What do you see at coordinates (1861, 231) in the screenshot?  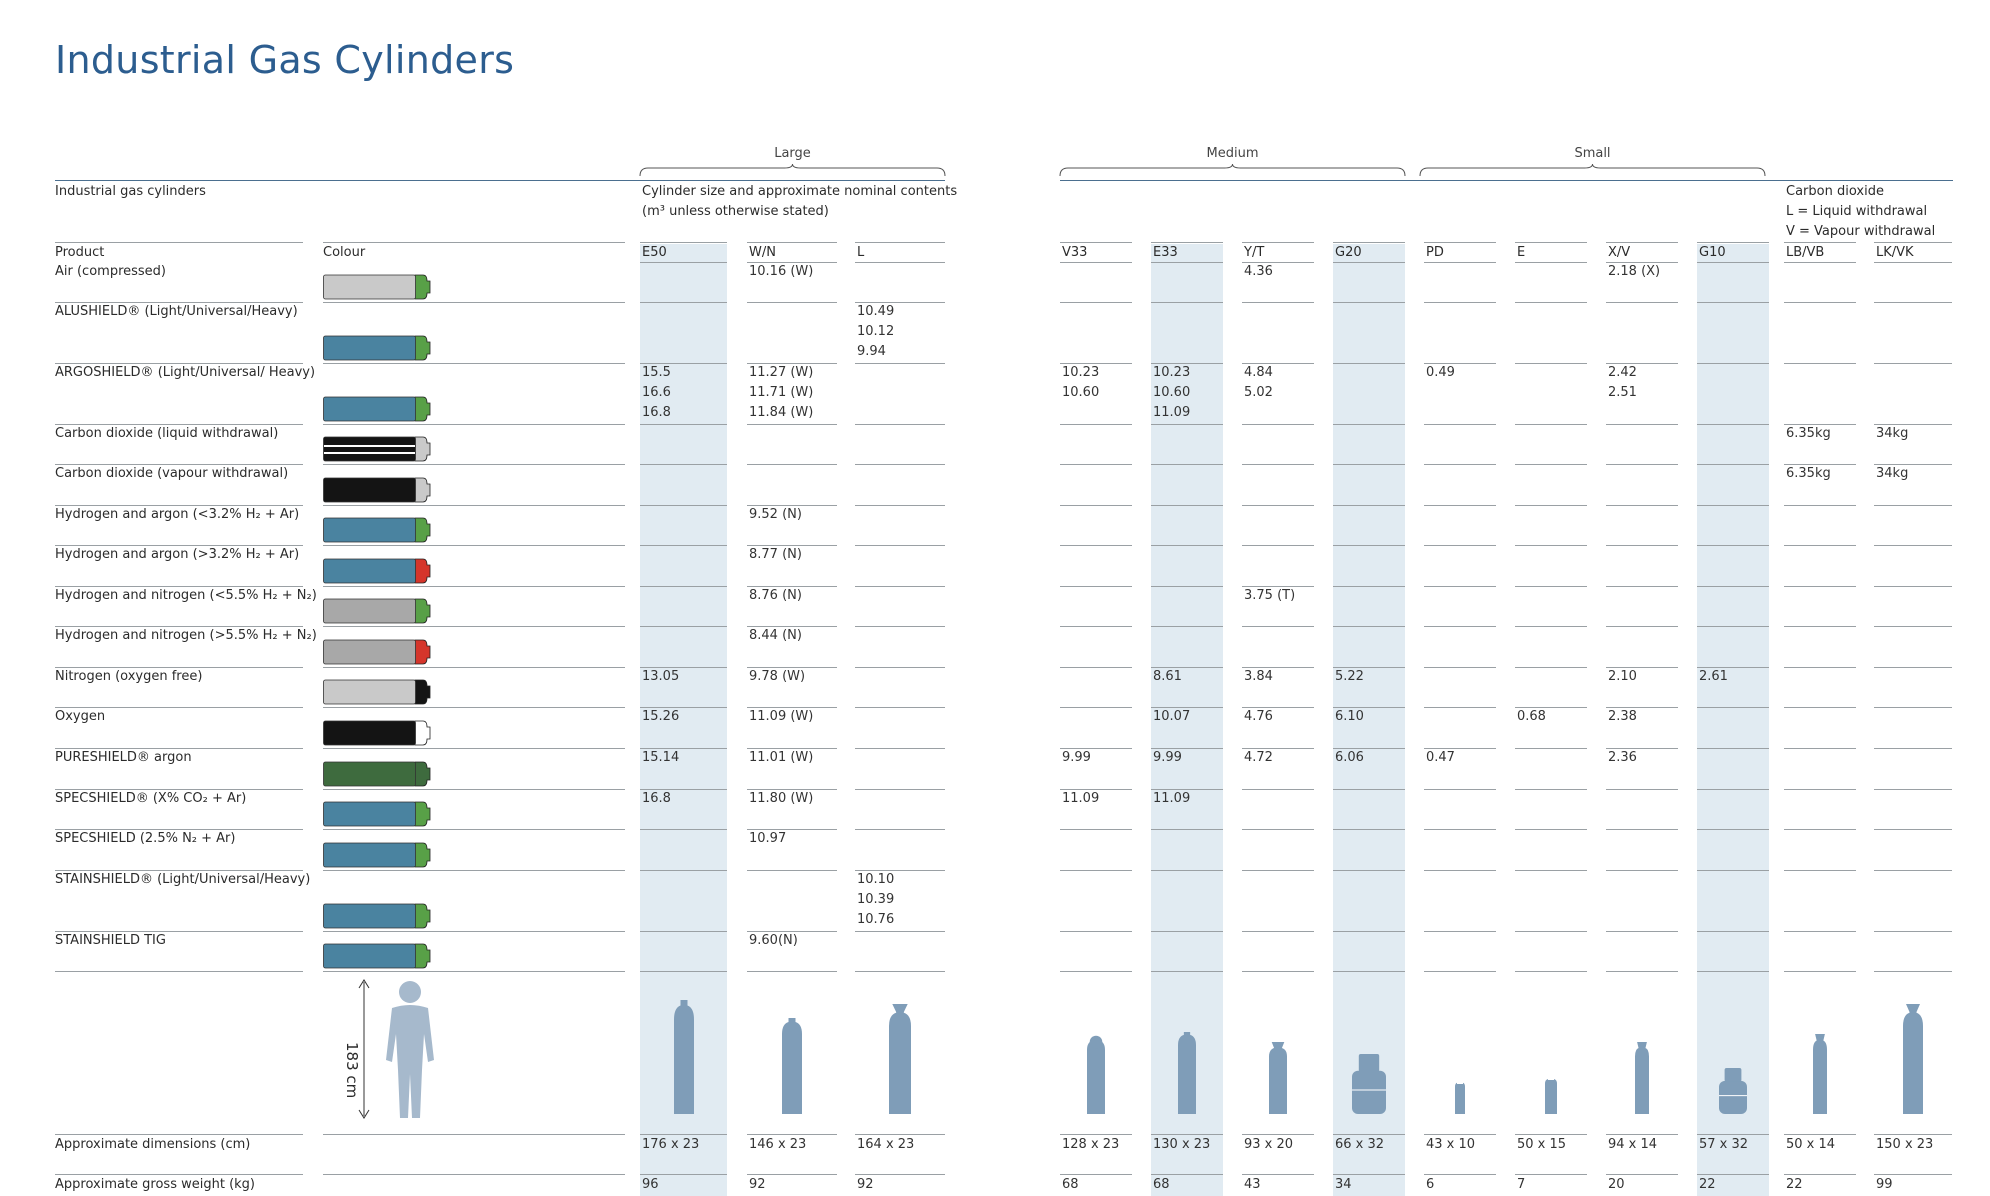 I see `co2-legend-line-3: V = Vapour withdrawal` at bounding box center [1861, 231].